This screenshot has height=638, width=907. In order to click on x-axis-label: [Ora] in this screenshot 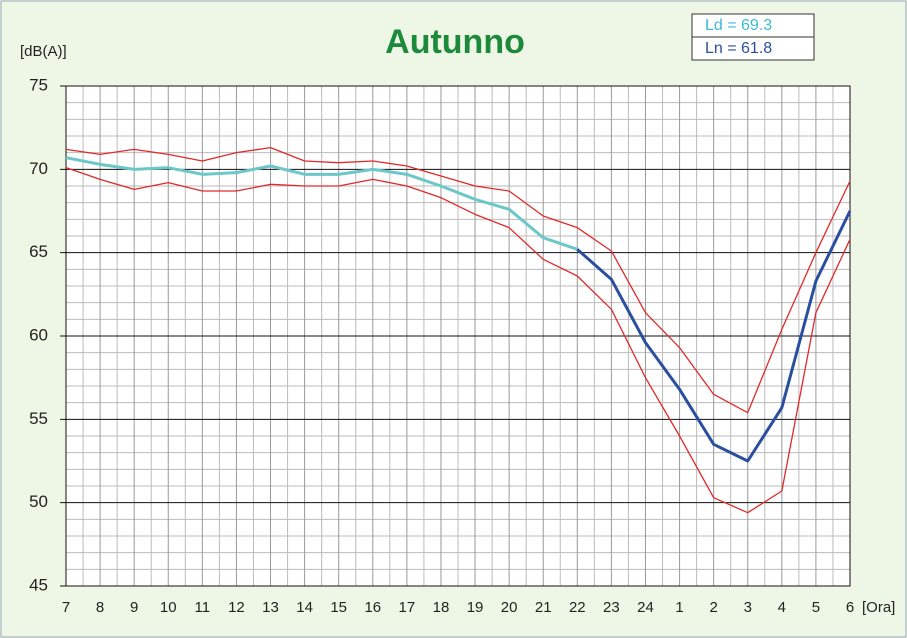, I will do `click(878, 607)`.